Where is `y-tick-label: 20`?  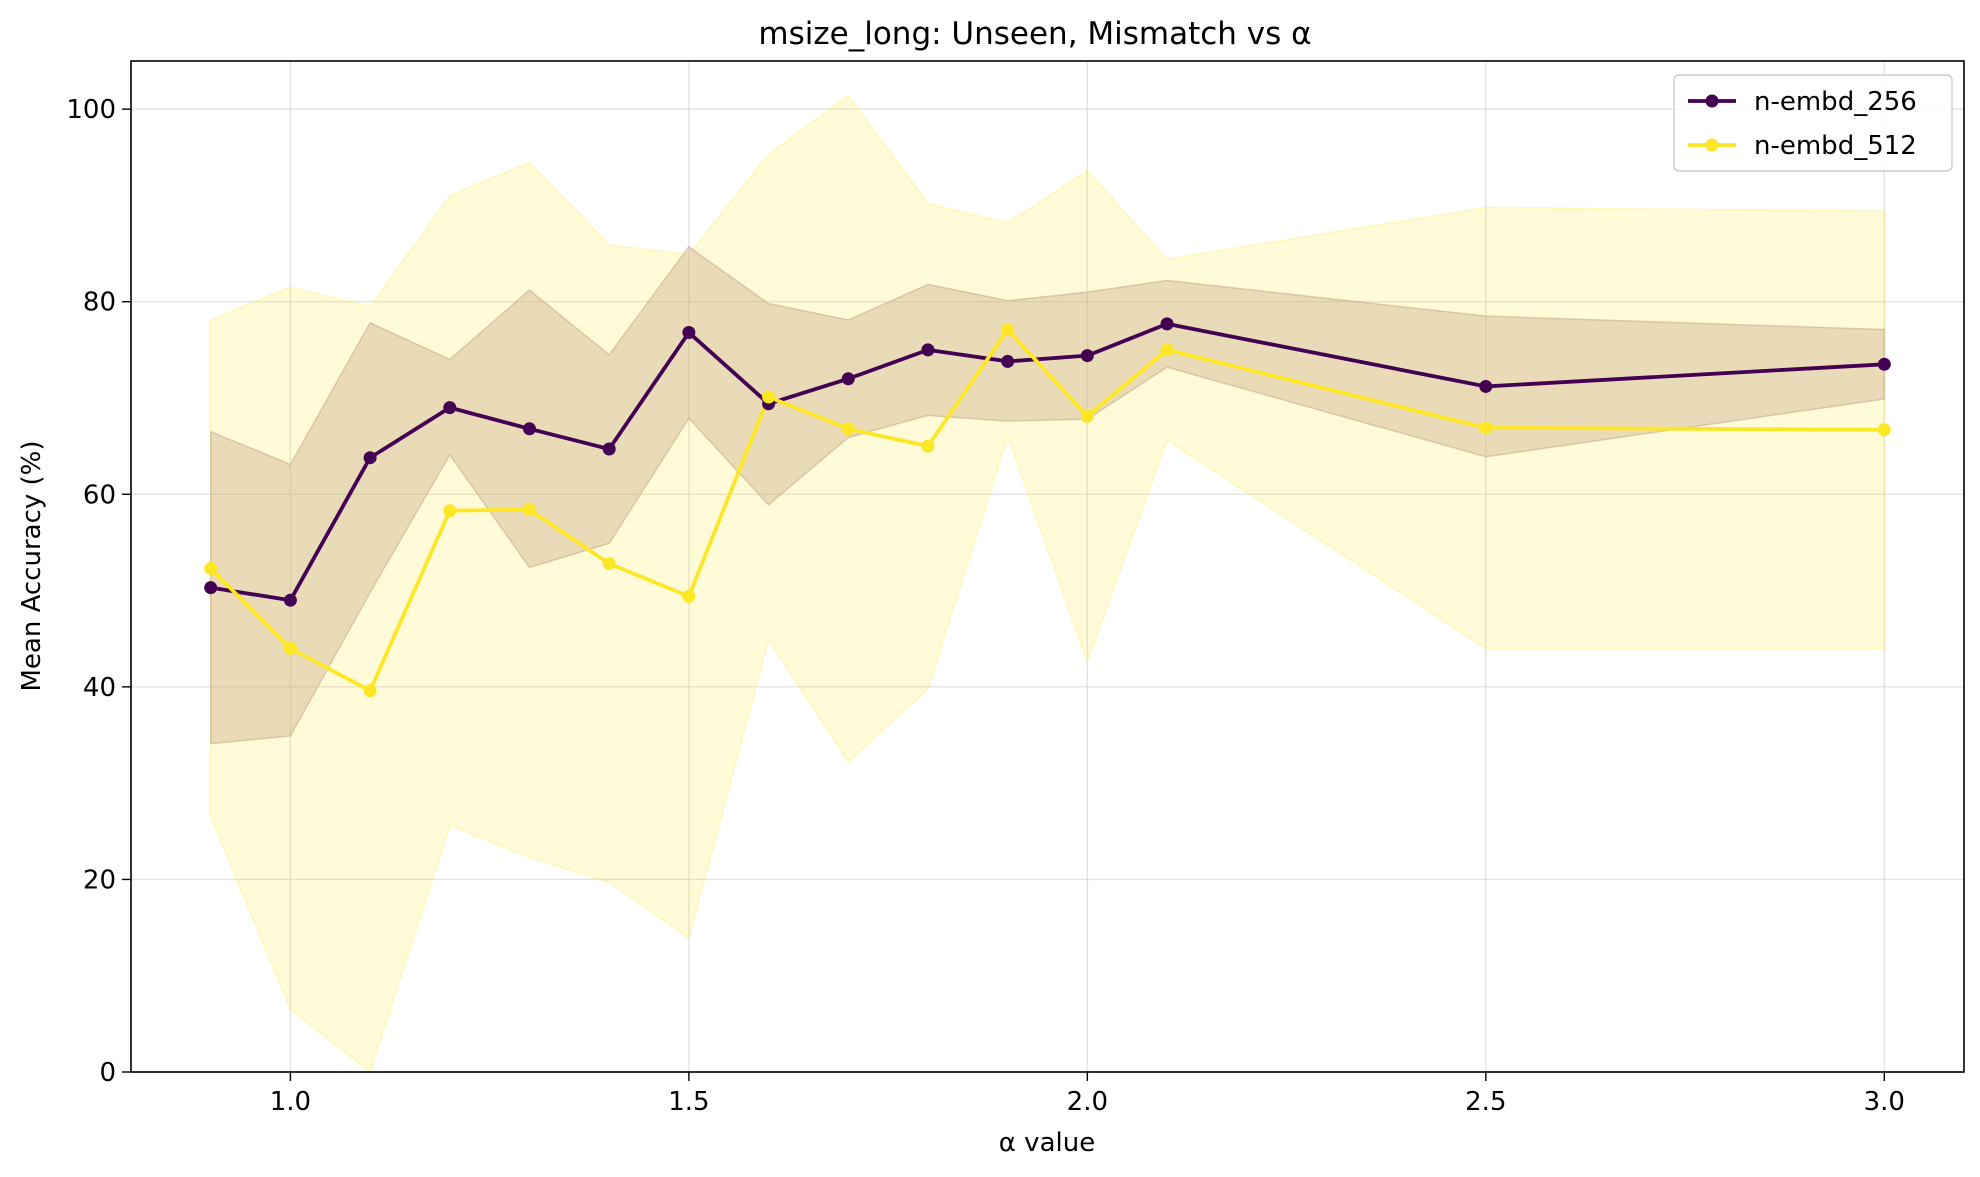 y-tick-label: 20 is located at coordinates (99, 880).